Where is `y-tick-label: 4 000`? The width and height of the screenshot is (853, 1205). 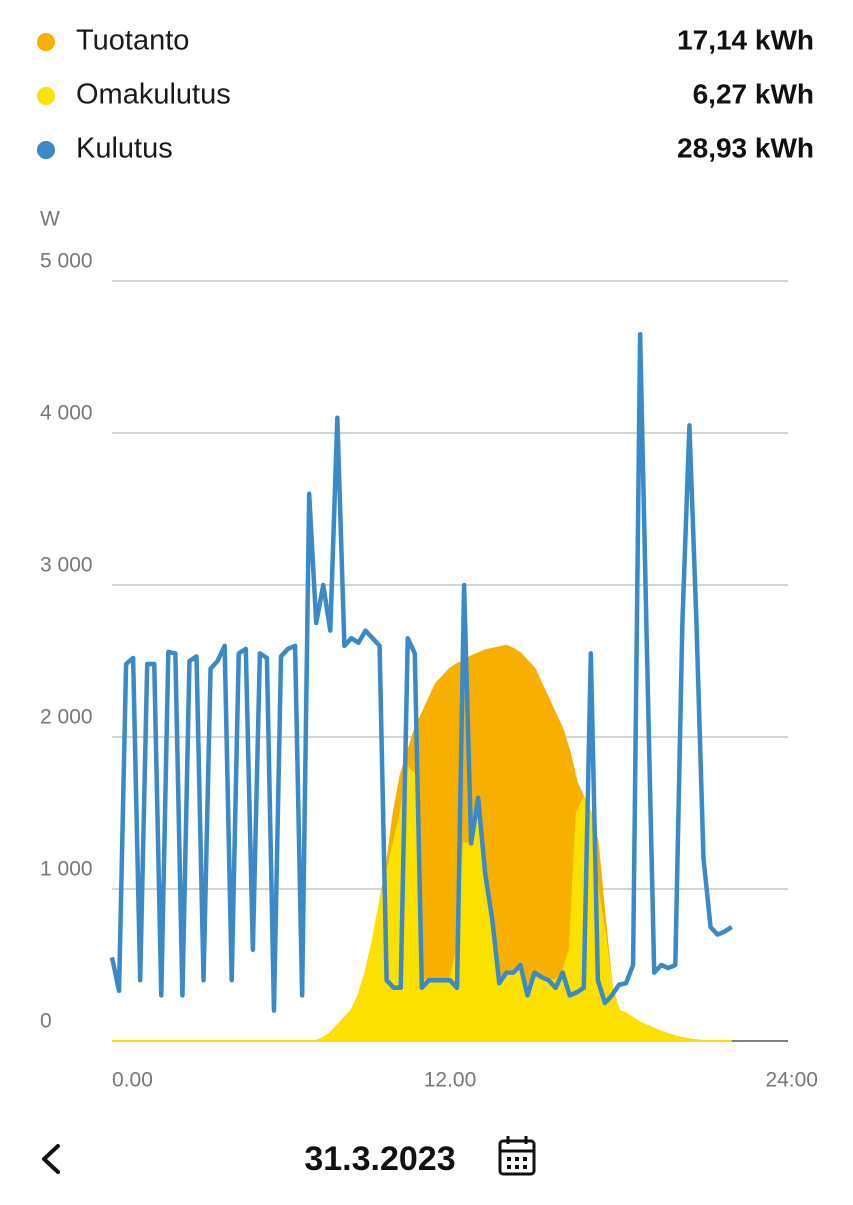 y-tick-label: 4 000 is located at coordinates (66, 413).